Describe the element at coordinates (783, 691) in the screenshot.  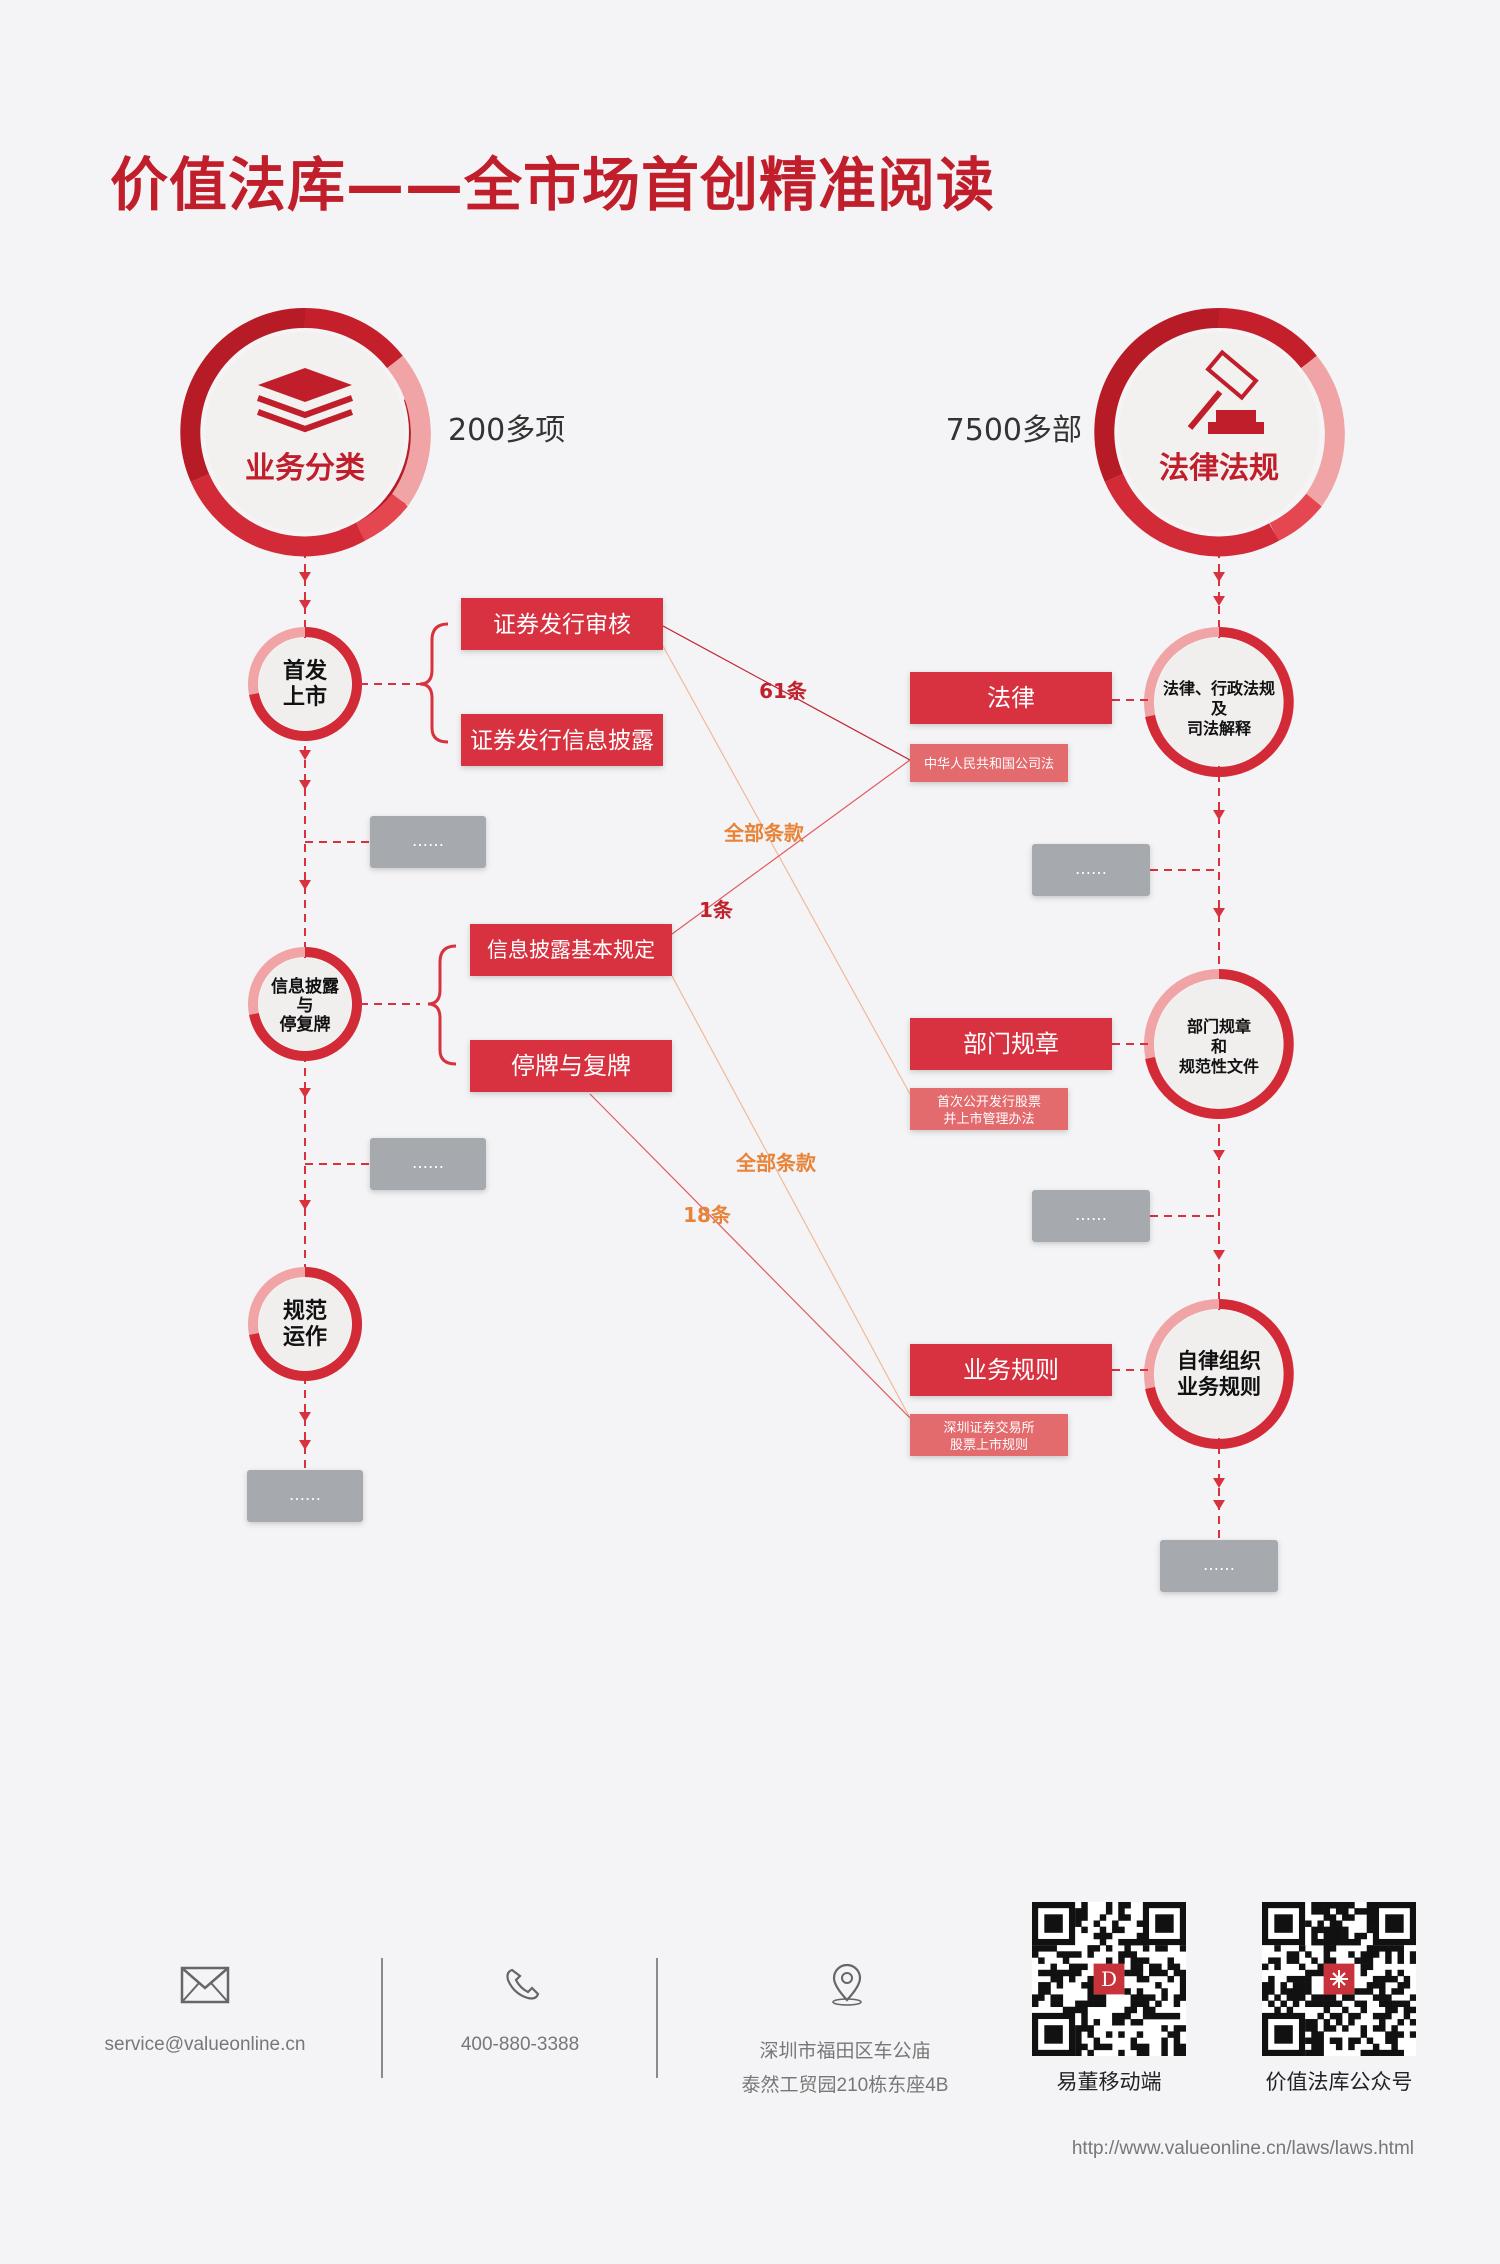
I see `link-label: 61条` at that location.